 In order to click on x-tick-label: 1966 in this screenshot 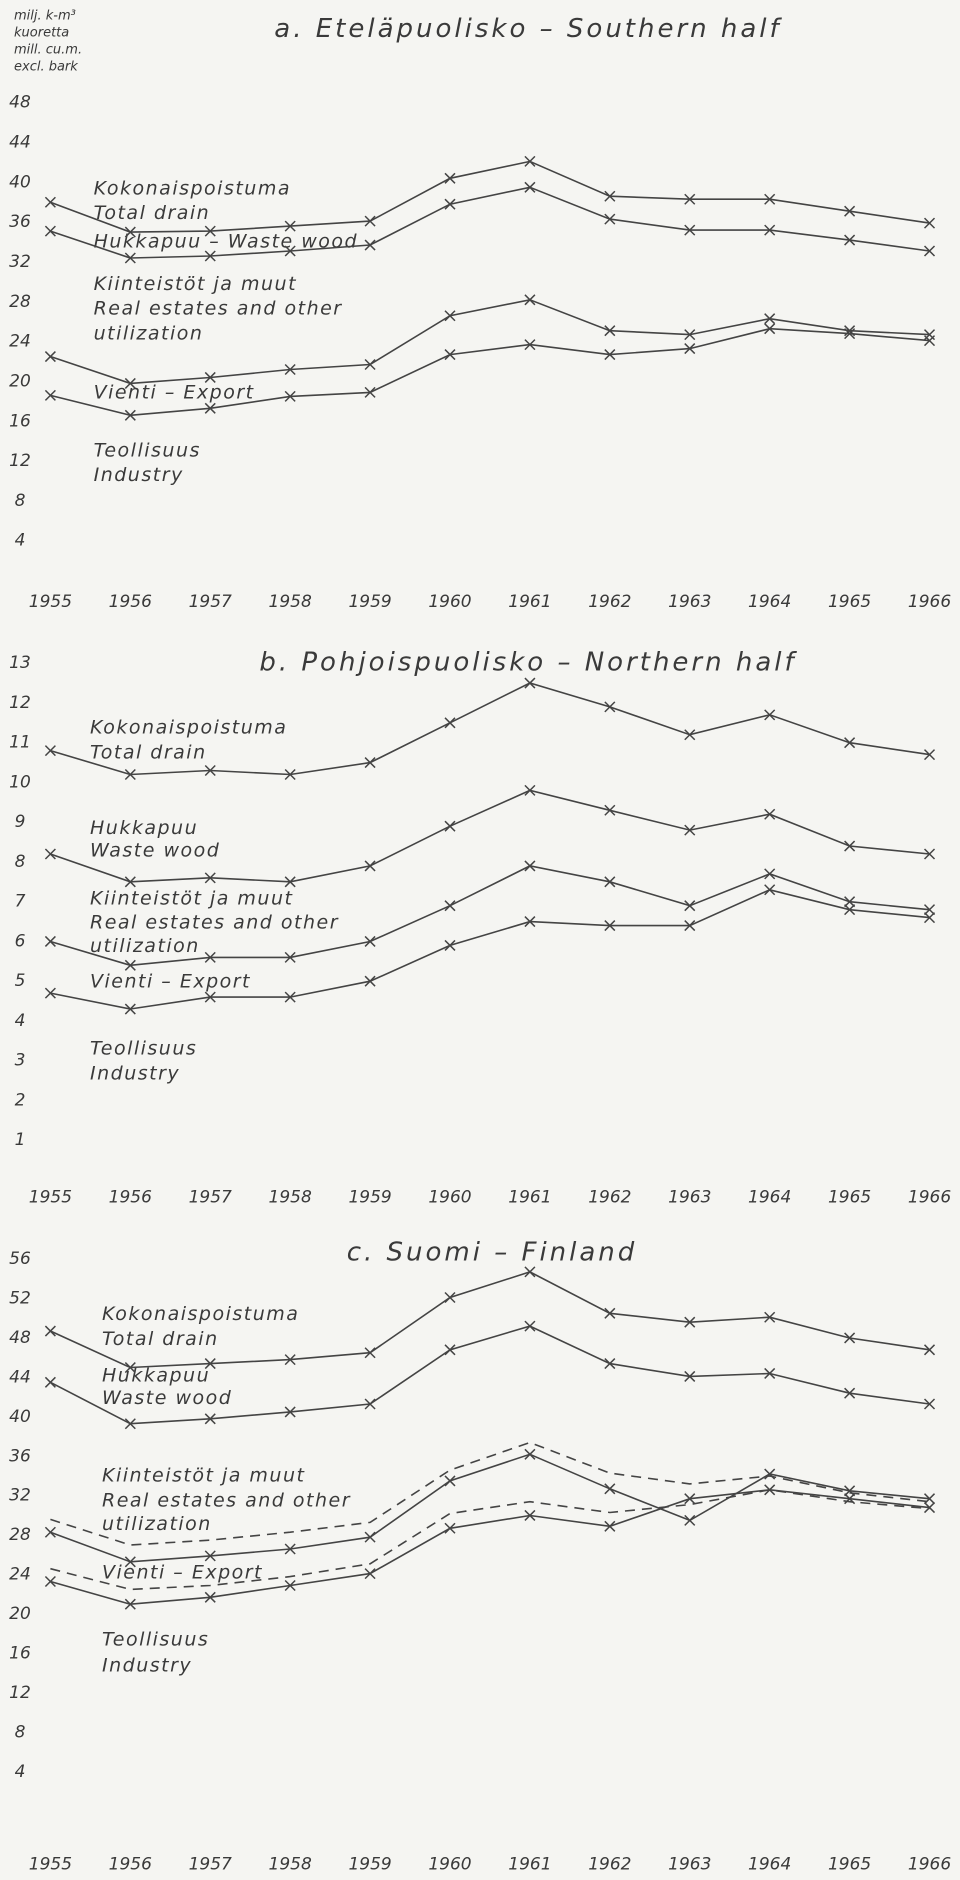, I will do `click(929, 1864)`.